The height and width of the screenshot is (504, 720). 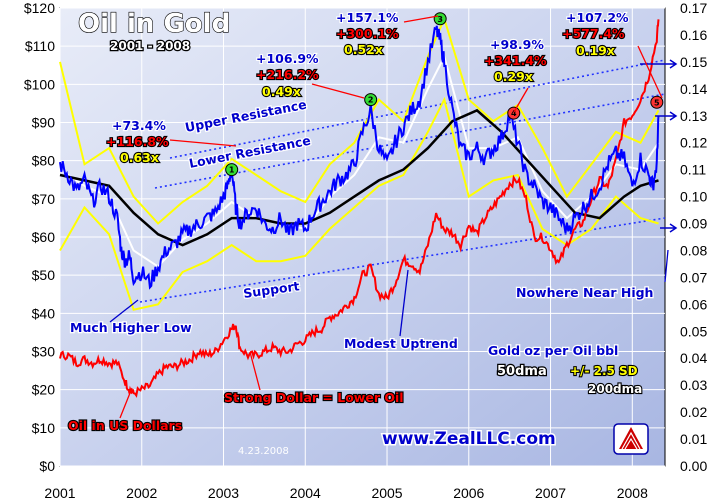 I want to click on pct-5-blue: +107.2%, so click(x=597, y=17).